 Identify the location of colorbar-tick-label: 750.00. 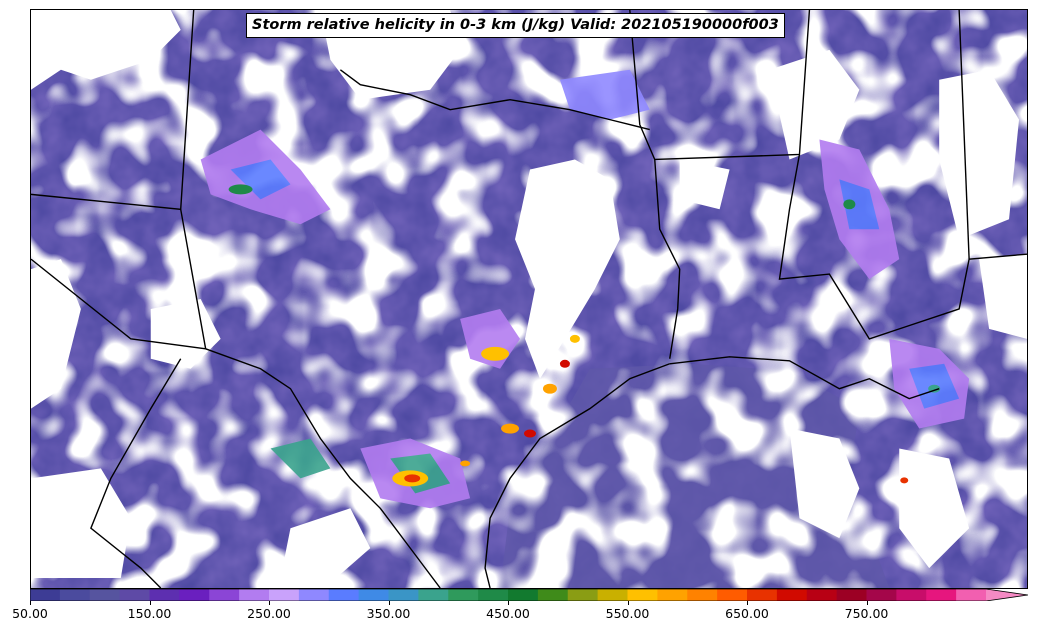
(866, 613).